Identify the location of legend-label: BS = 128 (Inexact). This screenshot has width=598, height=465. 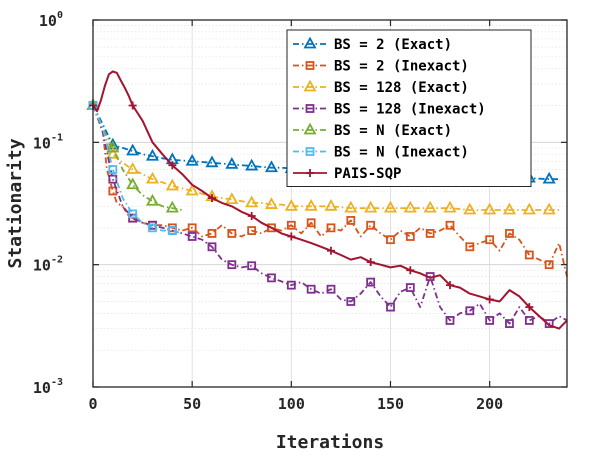
(410, 110).